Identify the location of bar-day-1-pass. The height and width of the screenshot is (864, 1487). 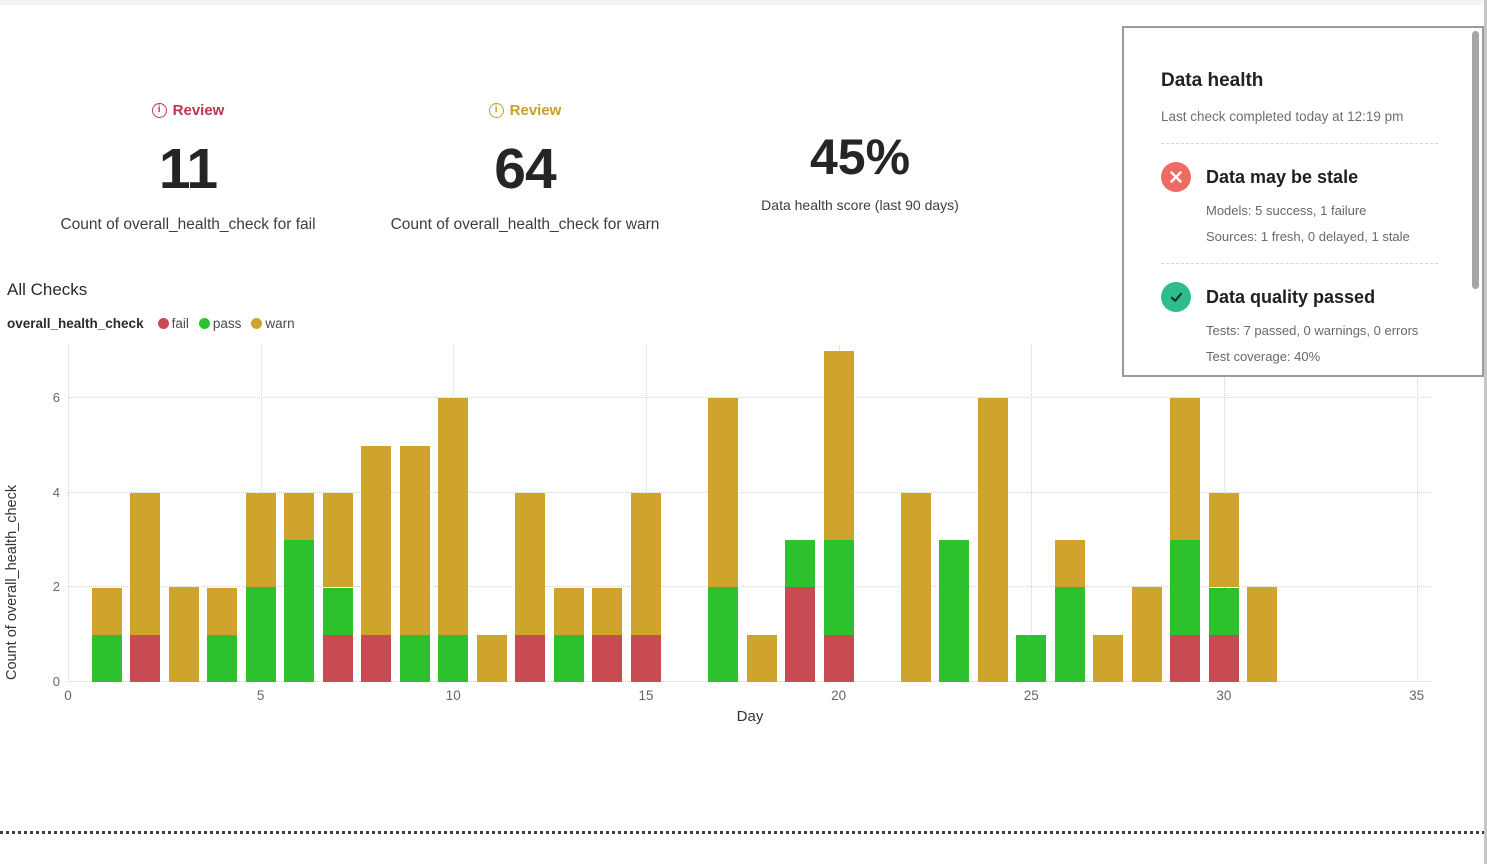
(106, 658).